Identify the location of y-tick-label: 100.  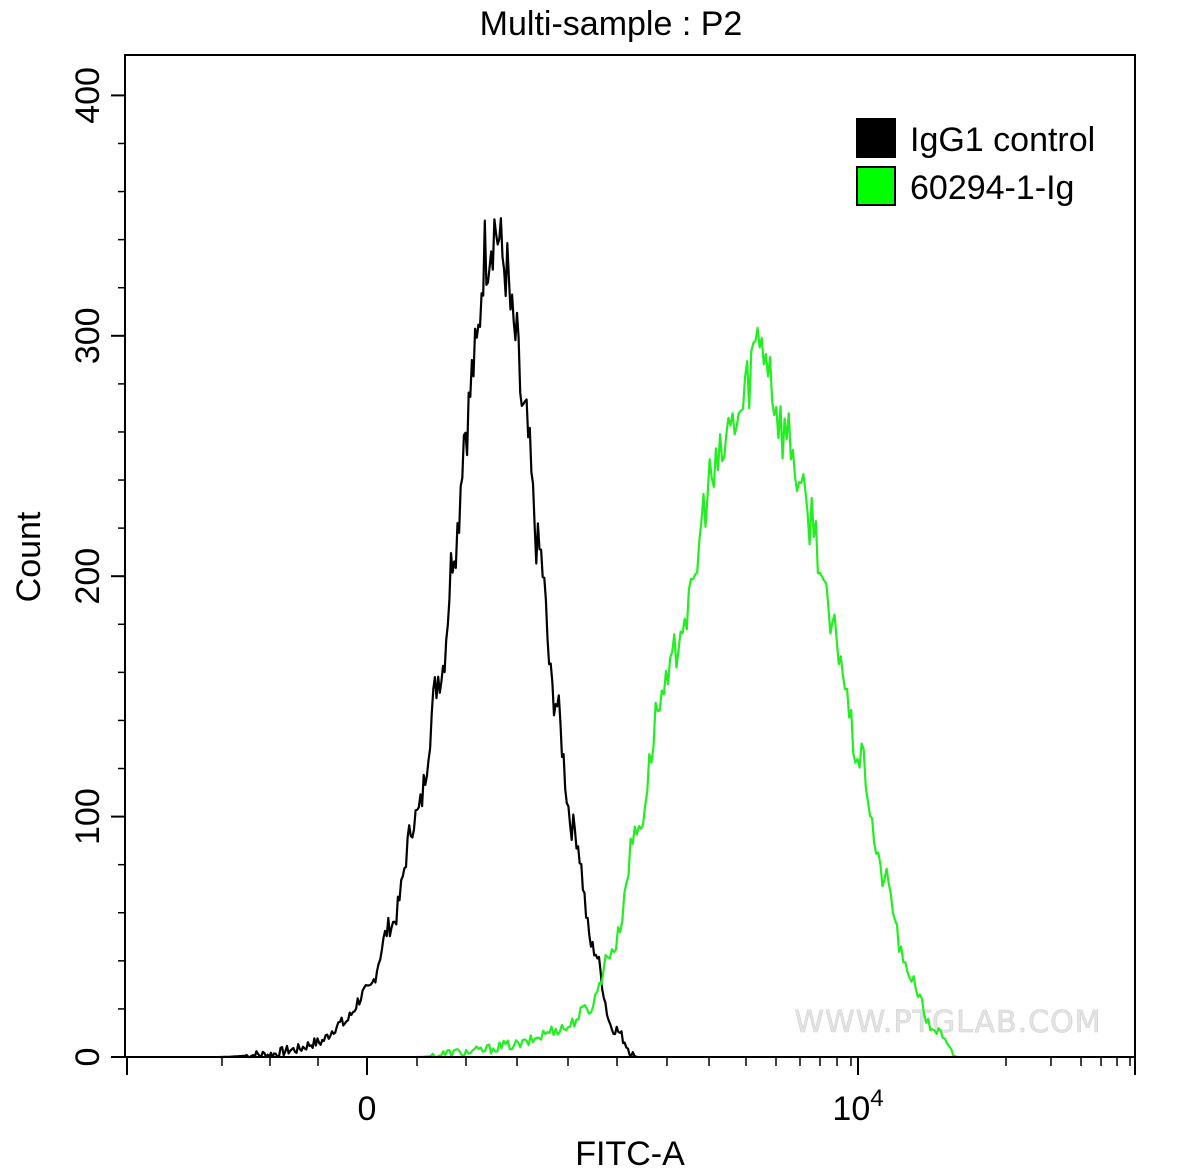
(88, 816).